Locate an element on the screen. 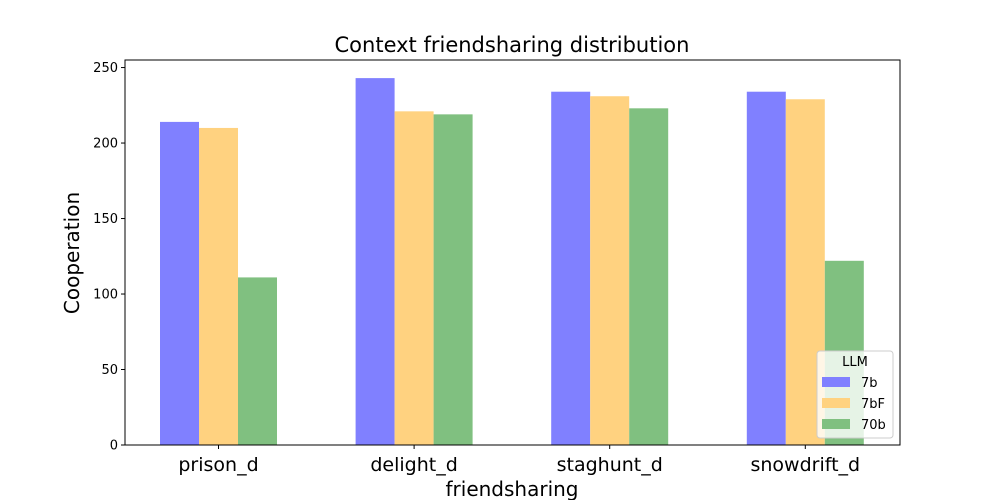 This screenshot has width=1000, height=500. x-tick-label: snowdrift_d is located at coordinates (805, 465).